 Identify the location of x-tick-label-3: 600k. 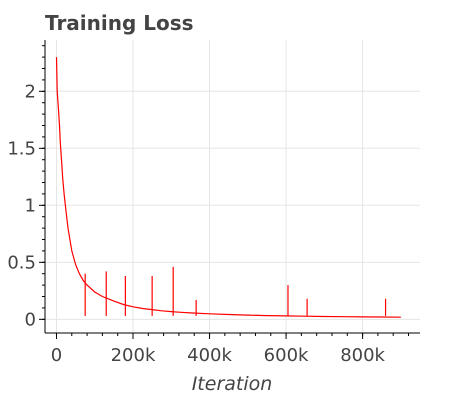
(286, 355).